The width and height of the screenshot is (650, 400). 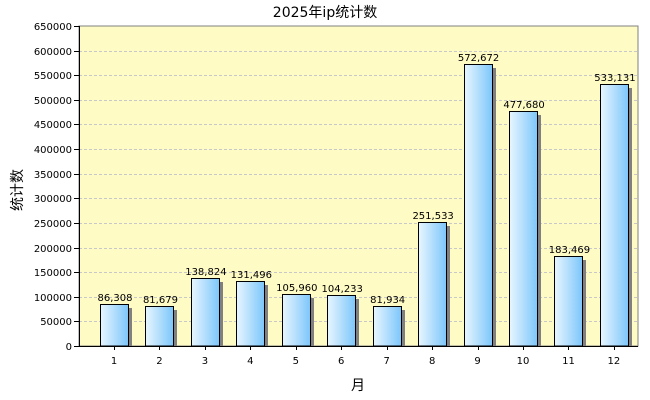 What do you see at coordinates (114, 361) in the screenshot?
I see `x-tick-label: 1` at bounding box center [114, 361].